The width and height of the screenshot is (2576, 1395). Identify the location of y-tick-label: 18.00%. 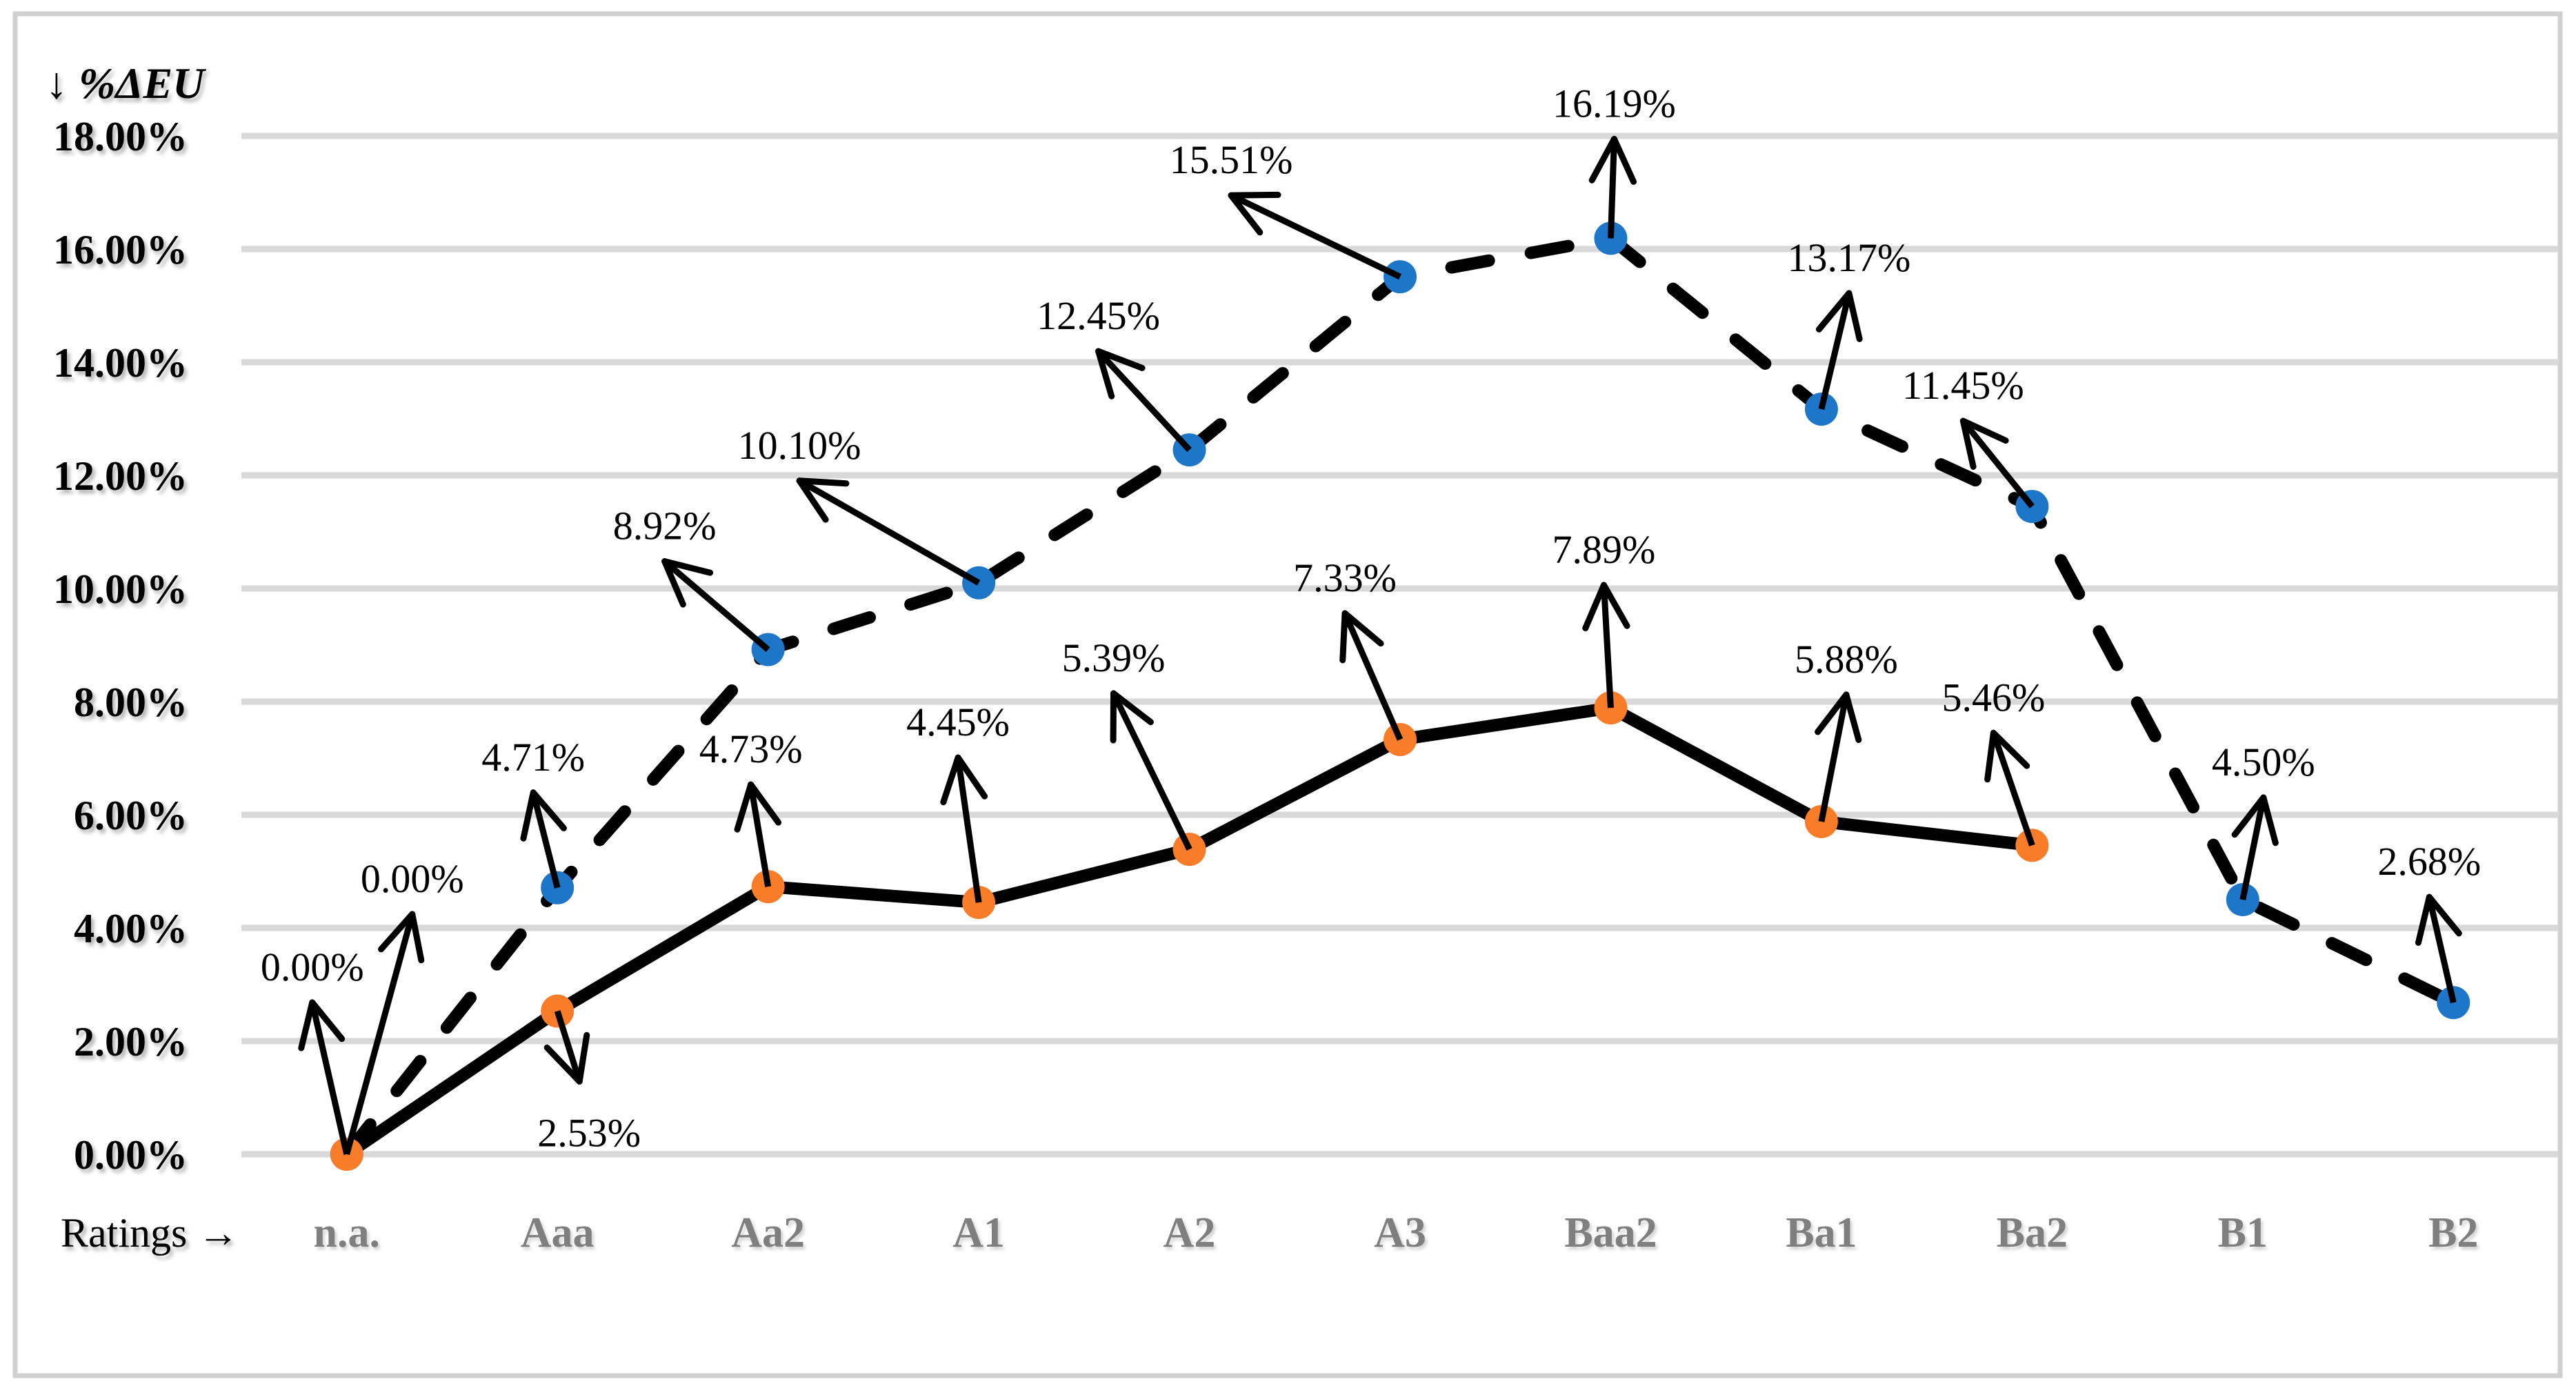
(120, 136).